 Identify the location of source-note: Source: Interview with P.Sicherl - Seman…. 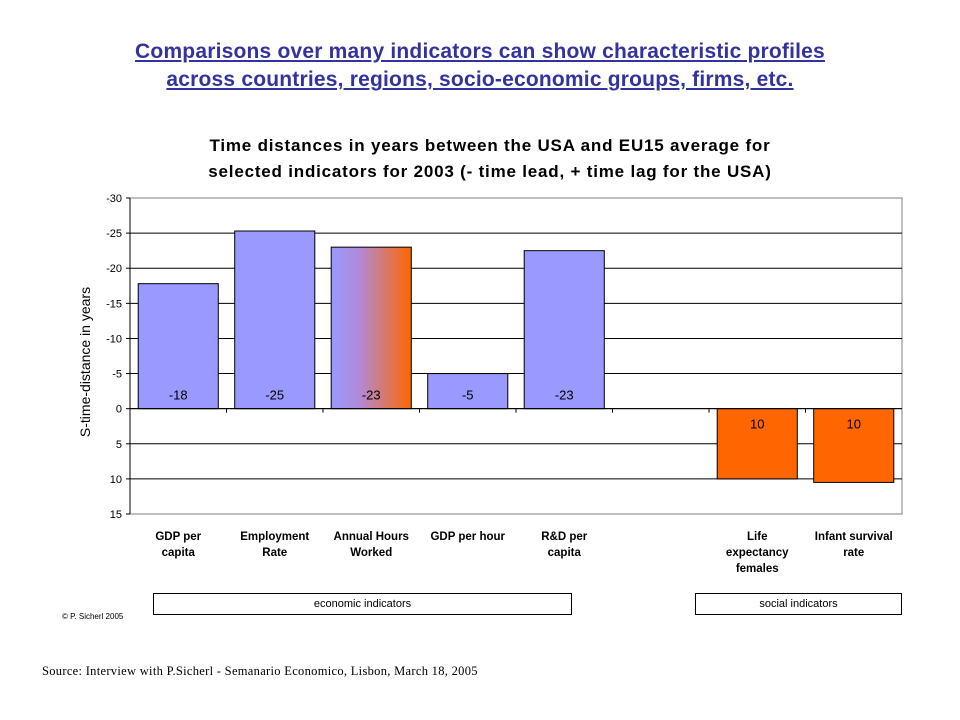
(260, 671).